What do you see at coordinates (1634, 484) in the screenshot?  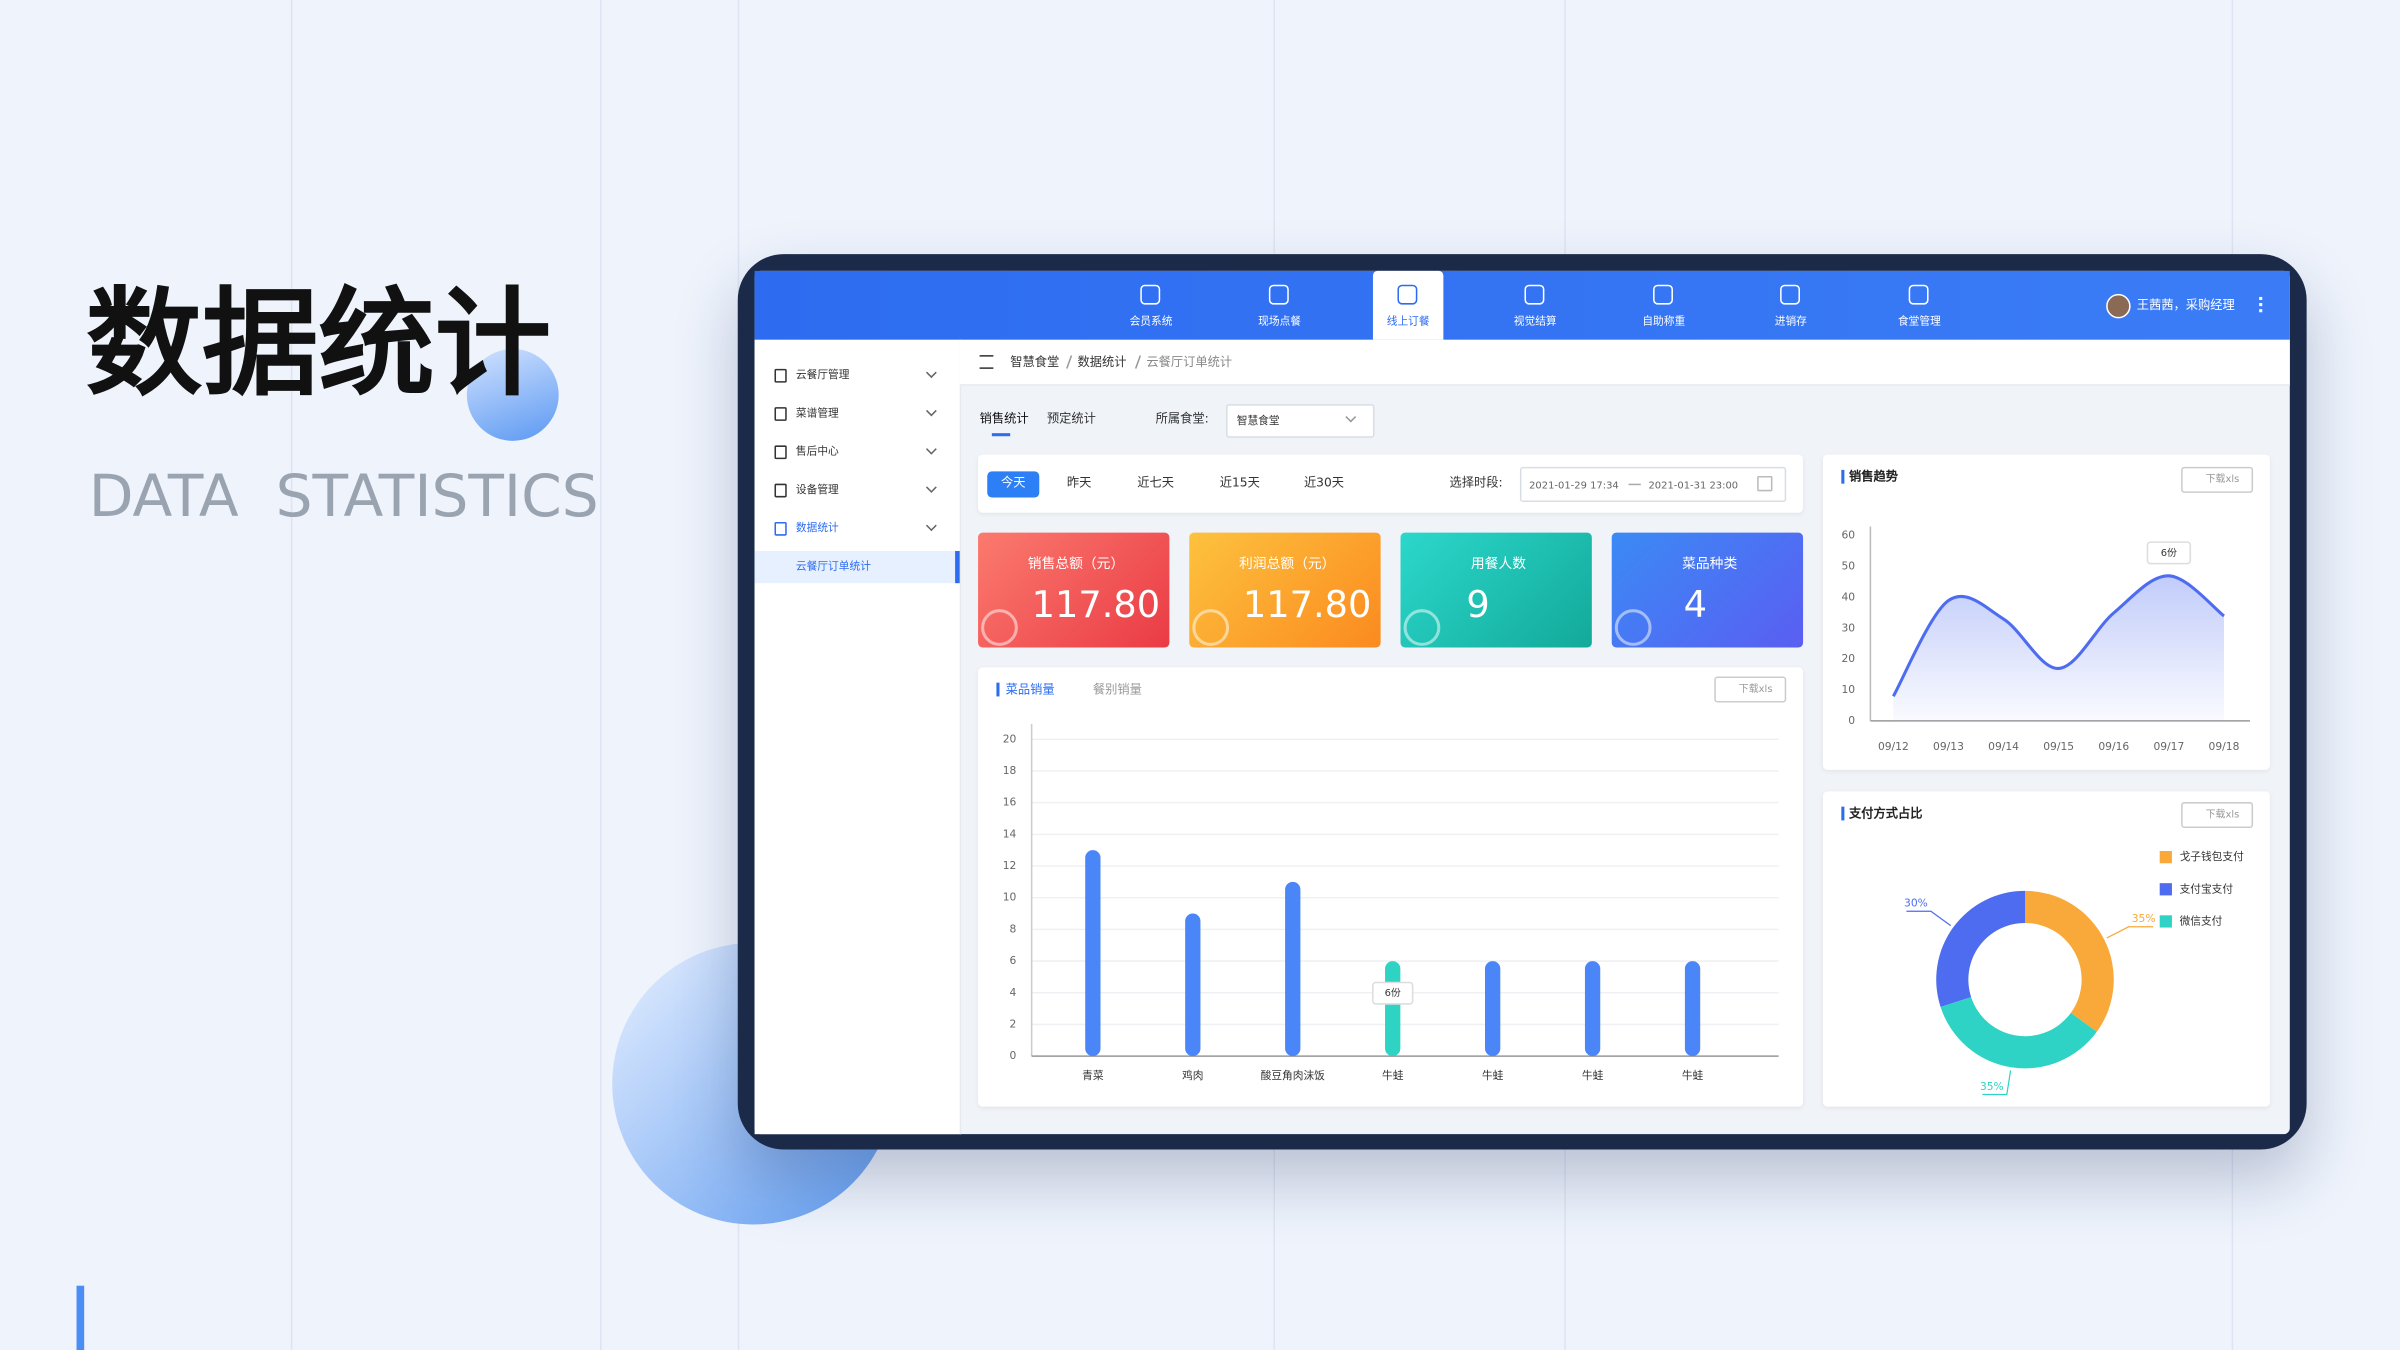 I see `period-arrow` at bounding box center [1634, 484].